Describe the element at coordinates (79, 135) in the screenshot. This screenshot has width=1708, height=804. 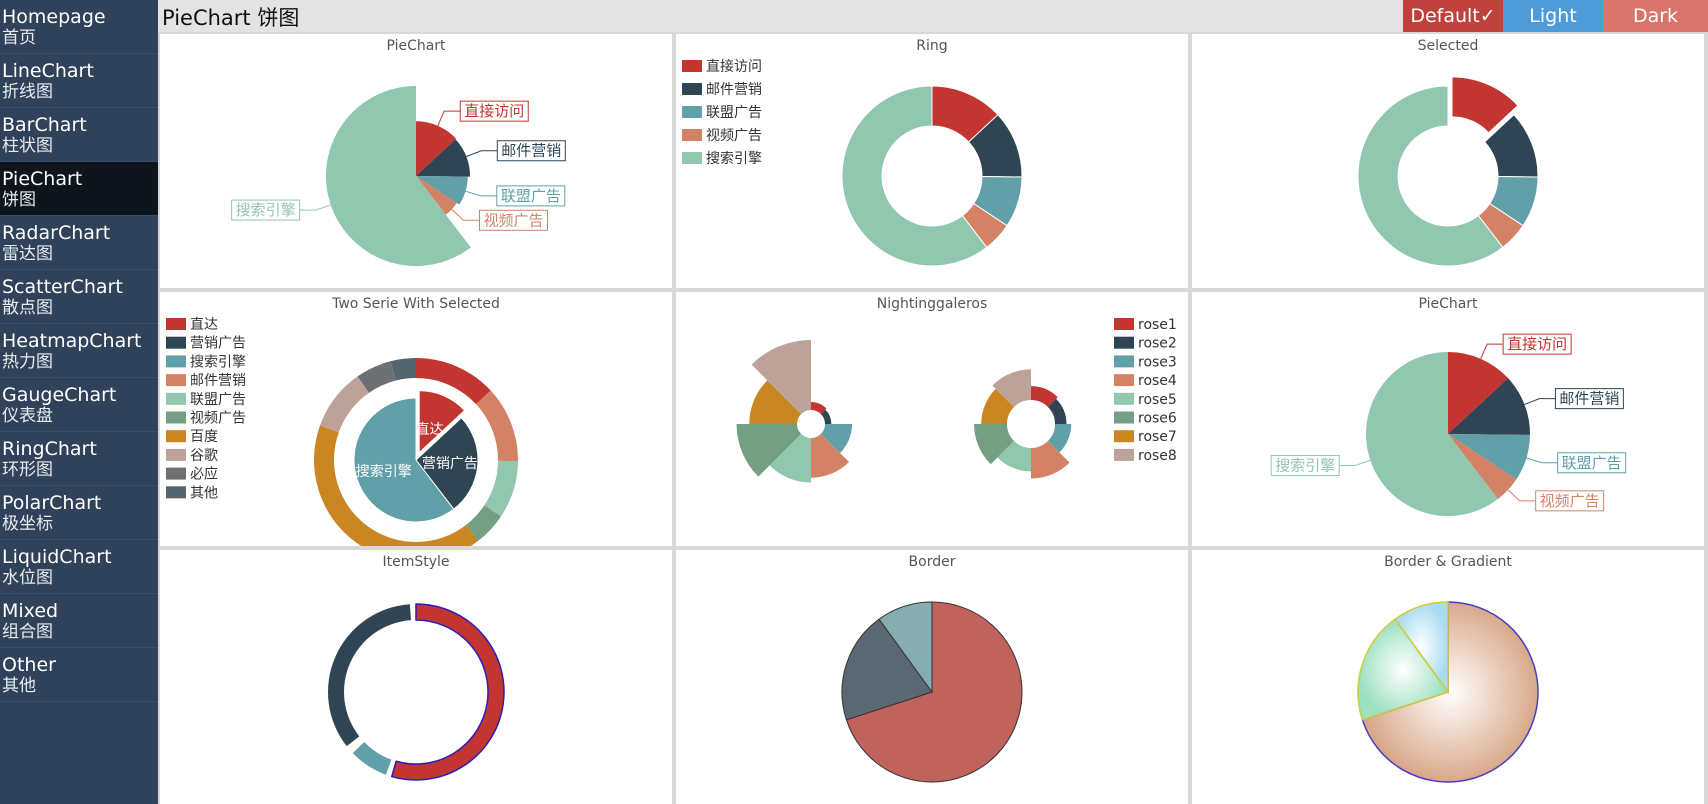
I see `sidebar-item-barchart: BarChart 柱状图` at that location.